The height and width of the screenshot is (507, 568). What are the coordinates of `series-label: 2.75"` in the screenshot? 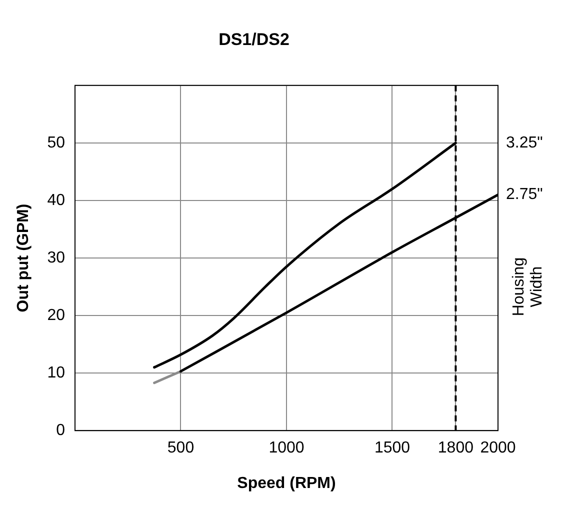 It's located at (524, 195).